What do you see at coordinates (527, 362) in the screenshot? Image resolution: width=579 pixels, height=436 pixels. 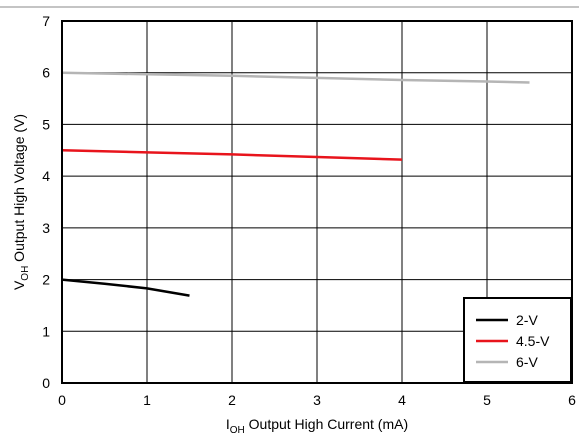 I see `legend-label: 6-V` at bounding box center [527, 362].